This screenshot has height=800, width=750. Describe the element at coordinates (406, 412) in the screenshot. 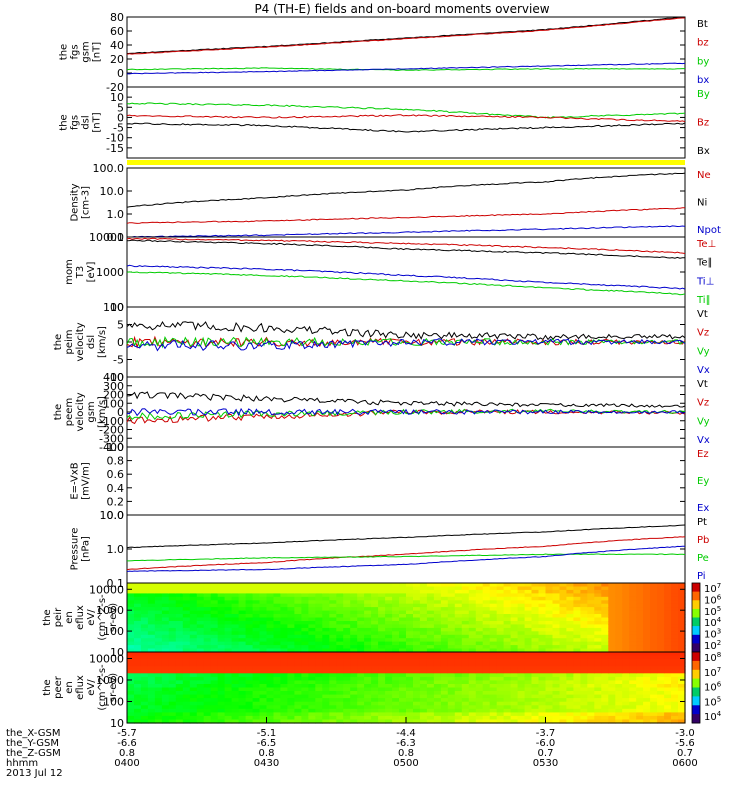

I see `series-line` at that location.